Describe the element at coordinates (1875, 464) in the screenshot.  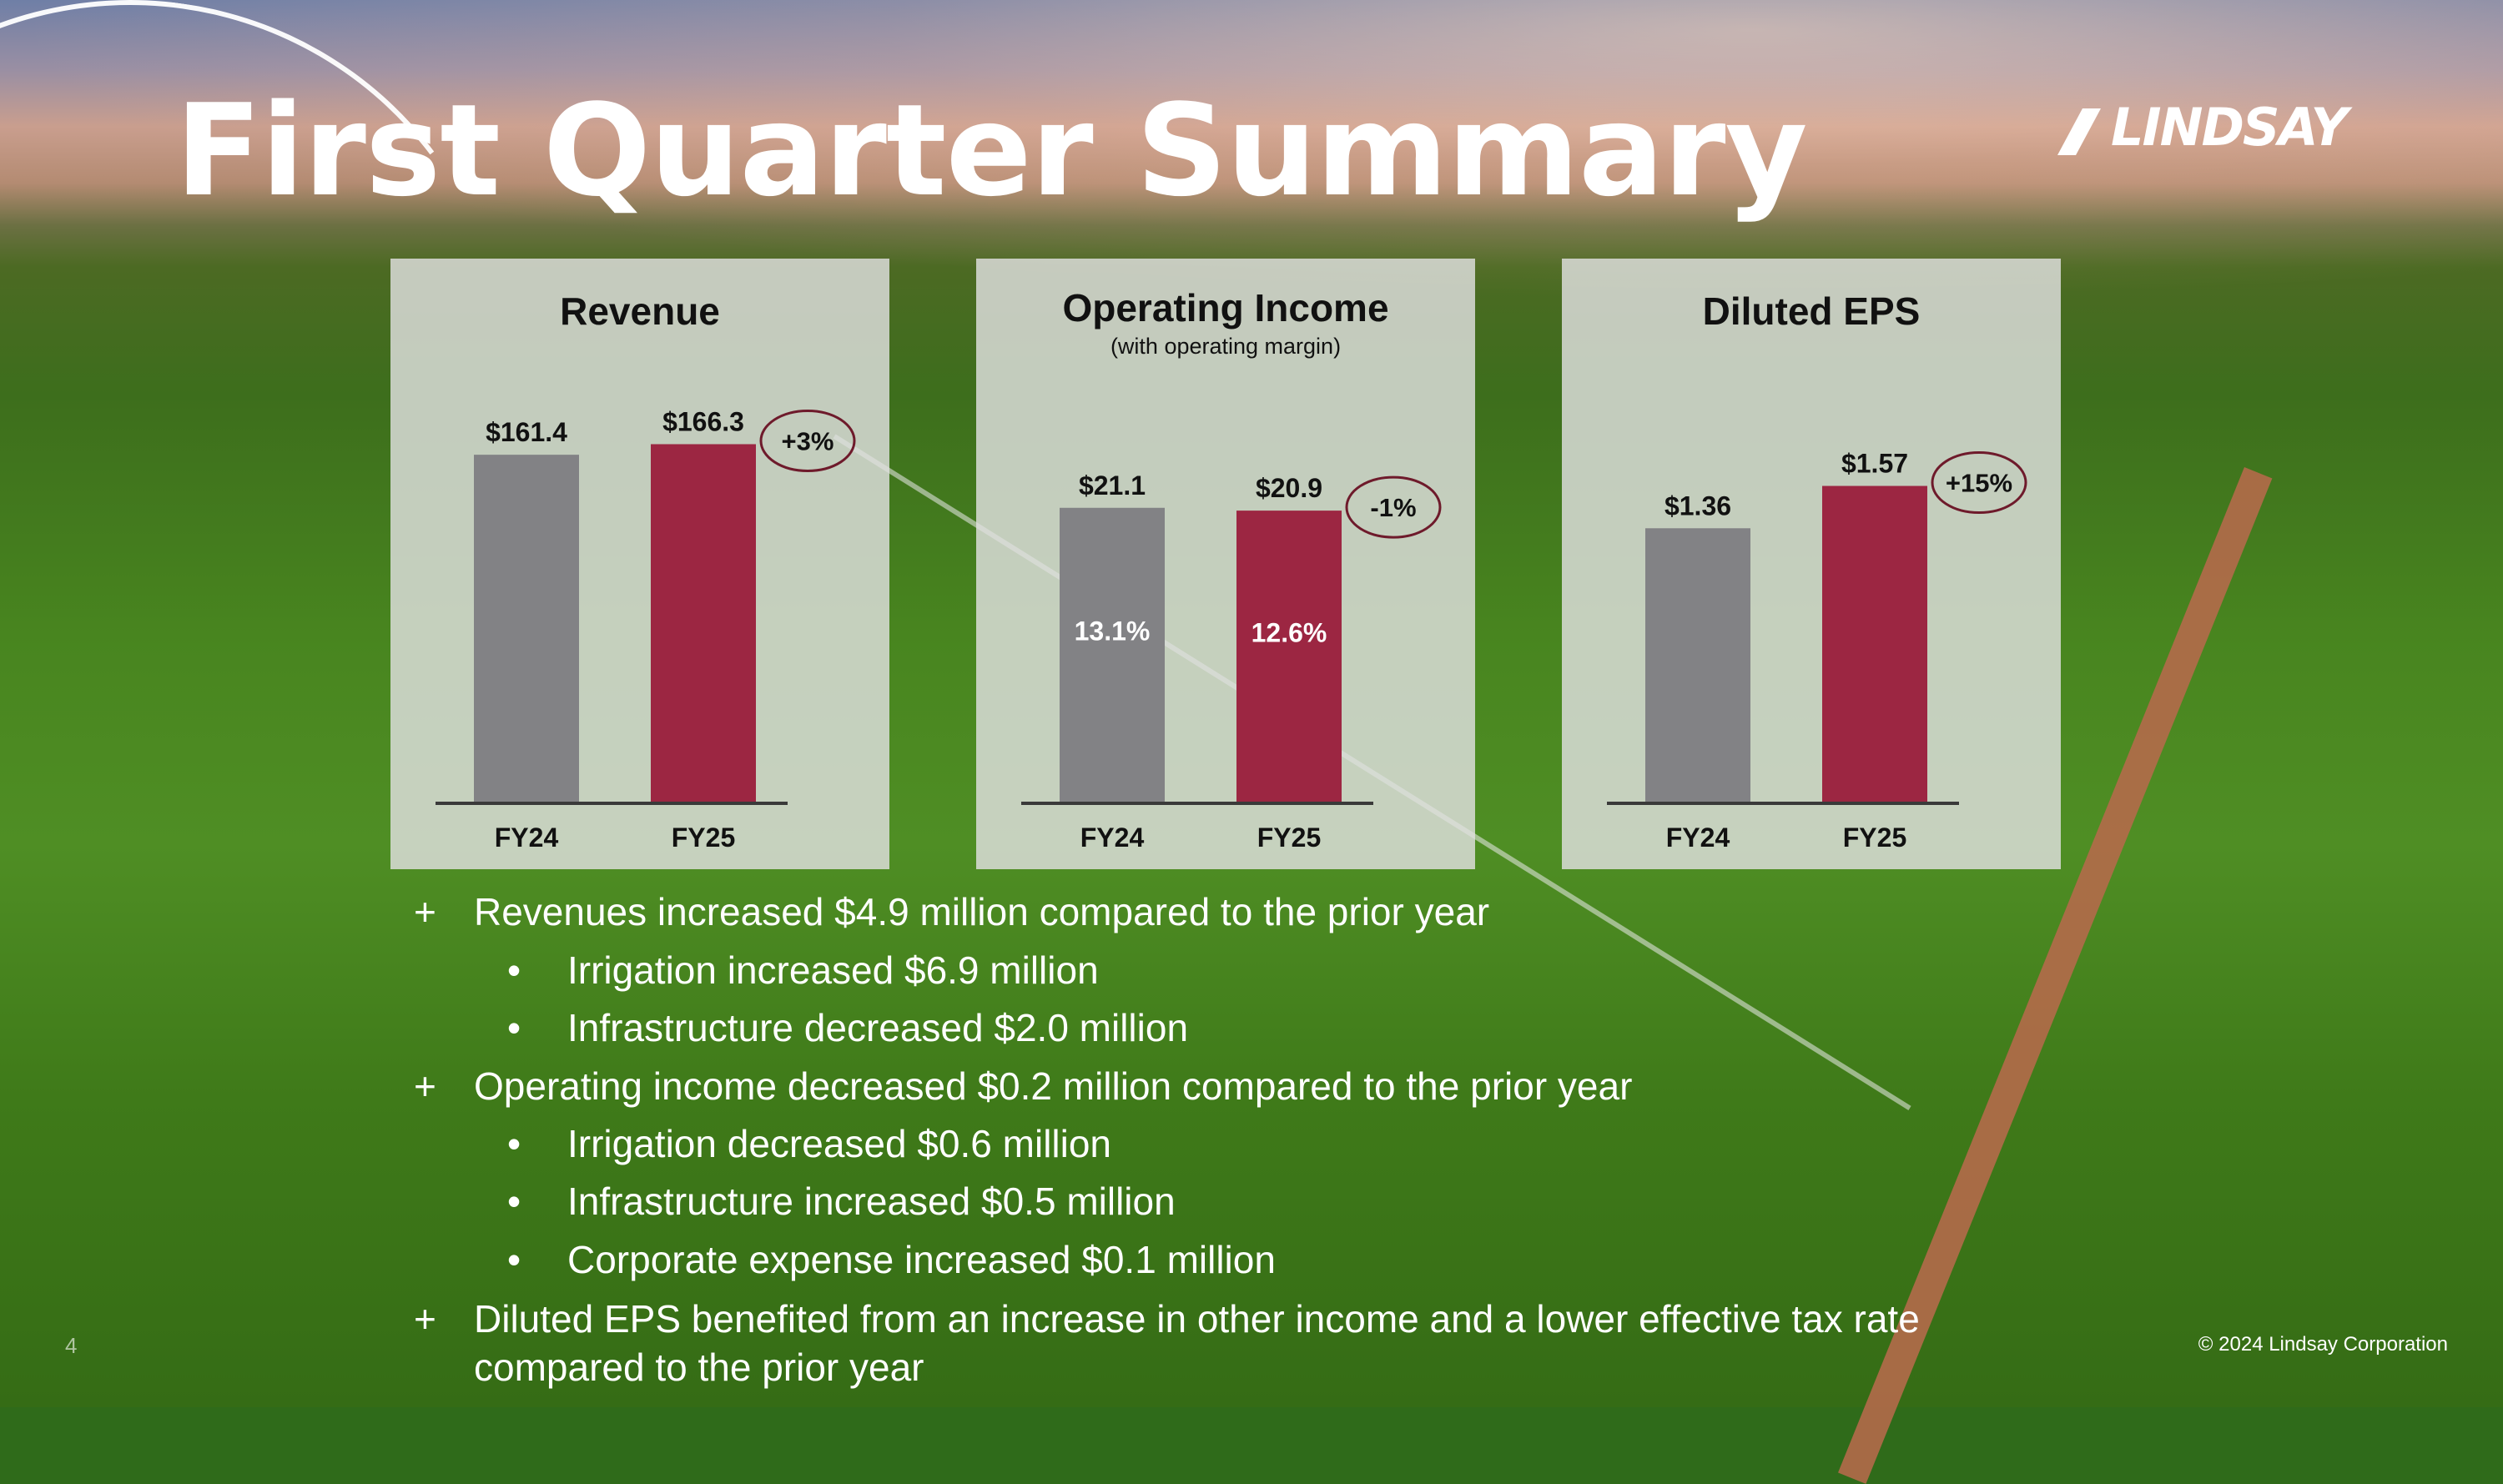
I see `data-label: $1.57` at that location.